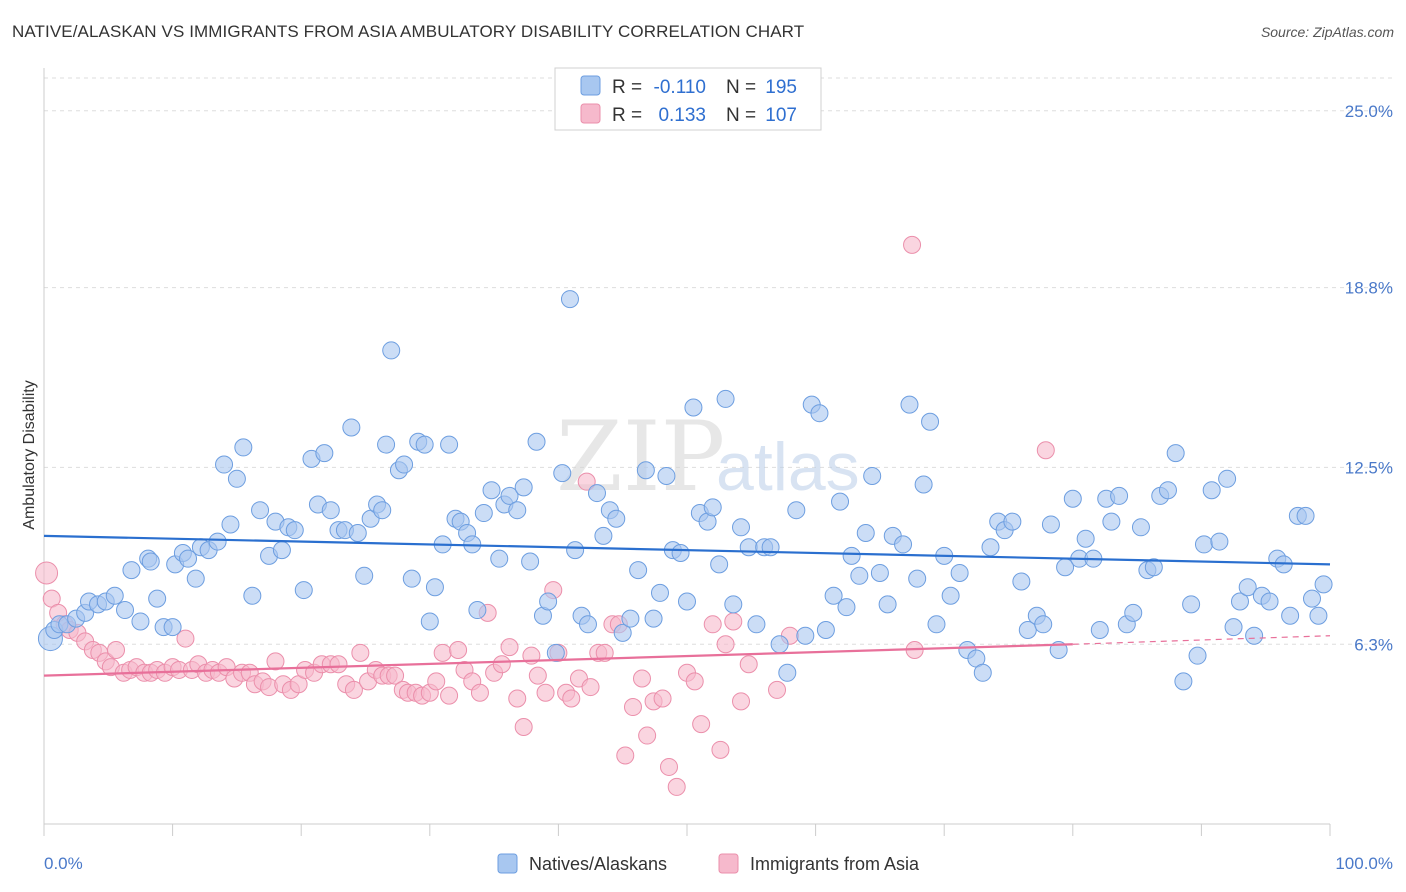 The height and width of the screenshot is (892, 1406). What do you see at coordinates (1327, 32) in the screenshot?
I see `source-label: Source: ZipAtlas.com` at bounding box center [1327, 32].